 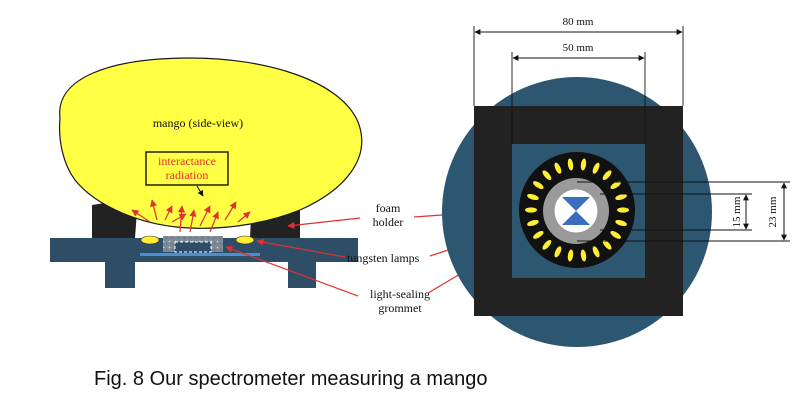 What do you see at coordinates (200, 254) in the screenshot?
I see `window-glass` at bounding box center [200, 254].